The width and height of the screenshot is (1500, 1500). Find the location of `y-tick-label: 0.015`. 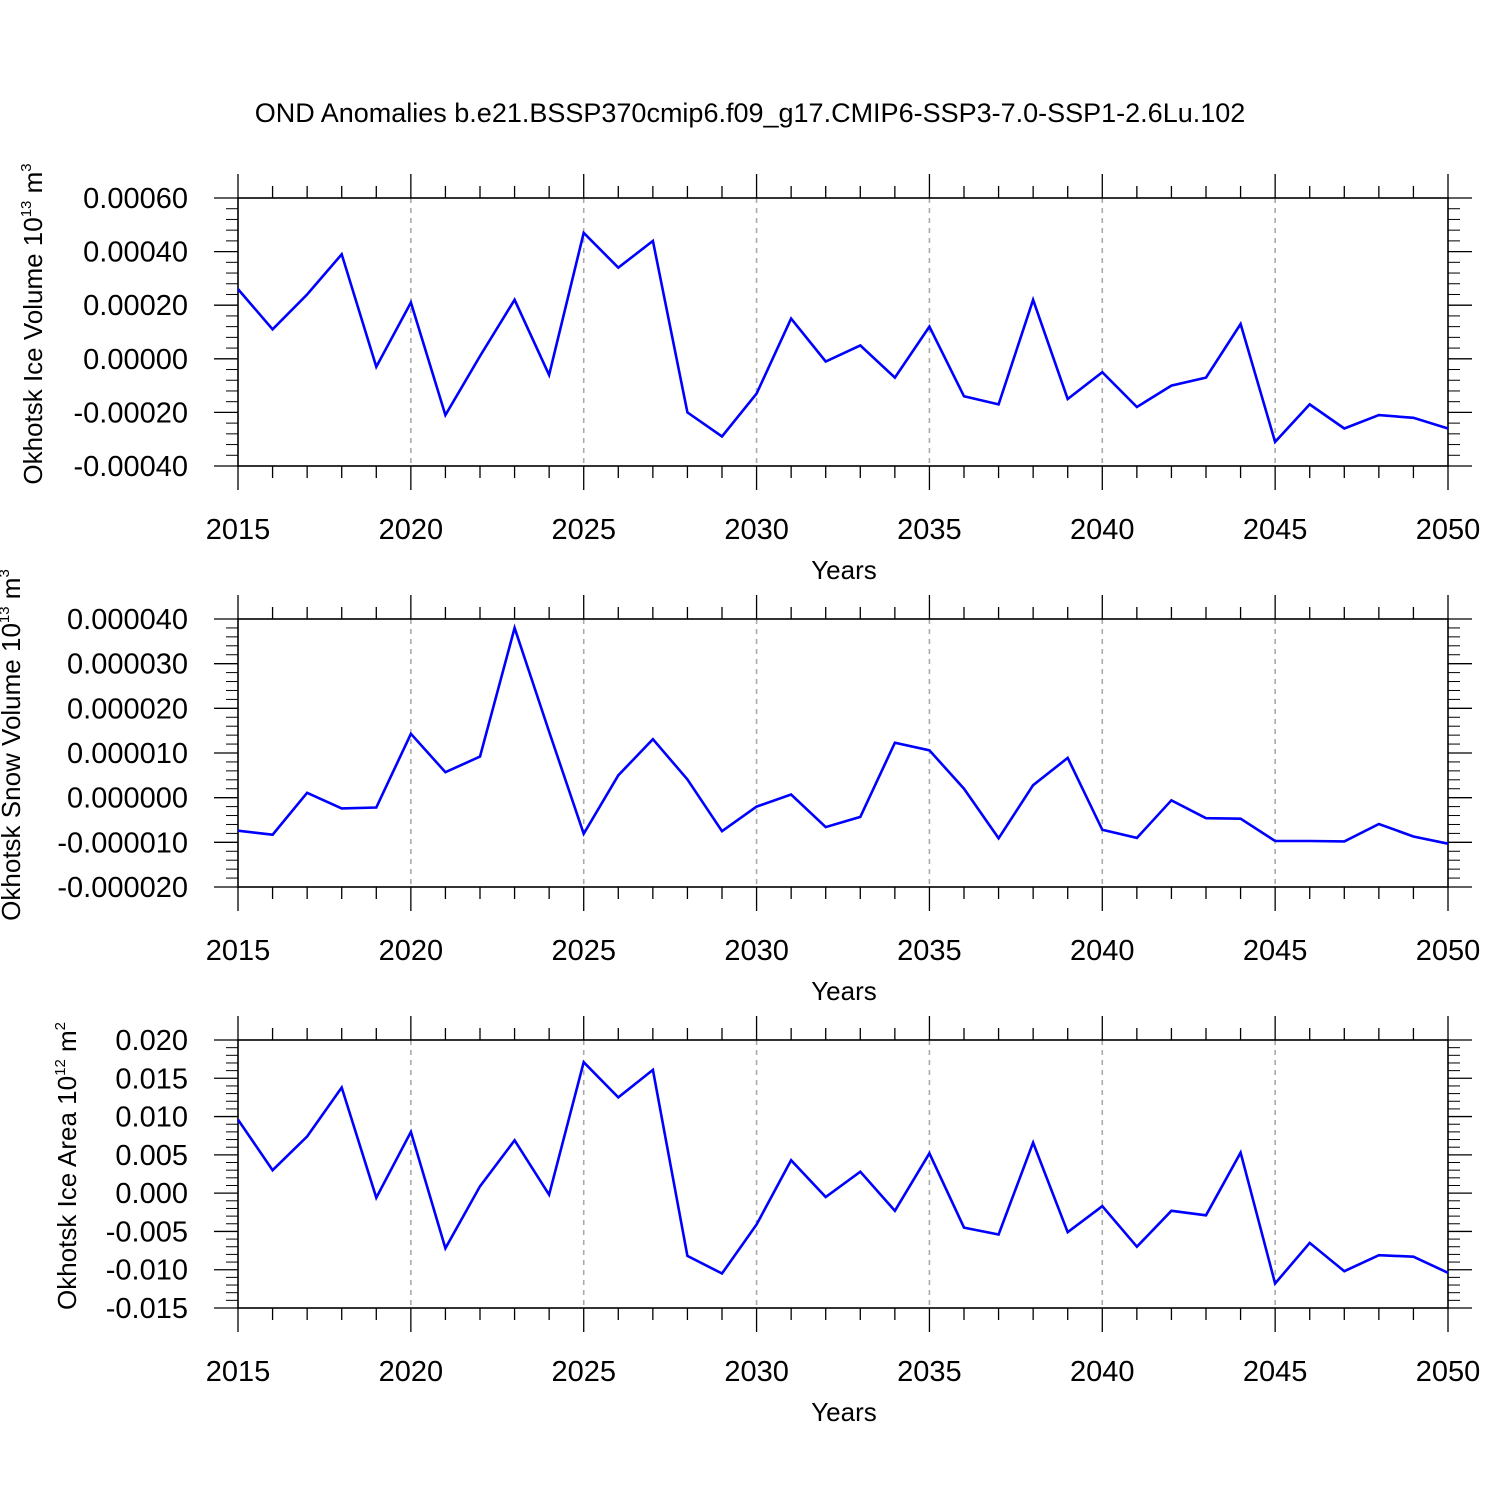

y-tick-label: 0.015 is located at coordinates (151, 1079).